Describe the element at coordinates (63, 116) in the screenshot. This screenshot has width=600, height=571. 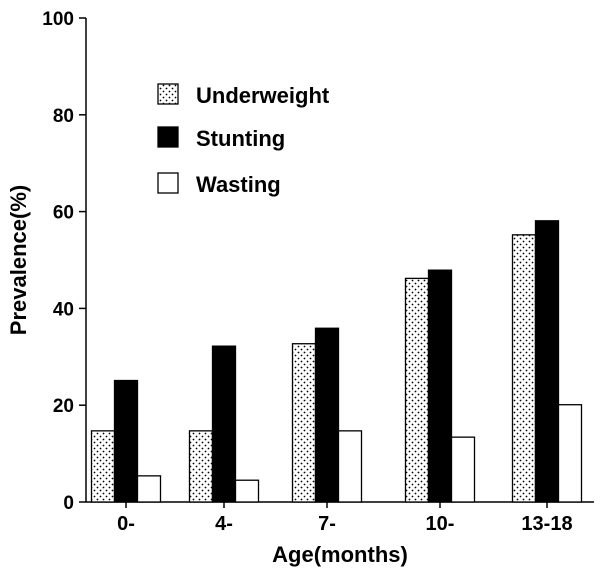
I see `y-tick-label: 80` at that location.